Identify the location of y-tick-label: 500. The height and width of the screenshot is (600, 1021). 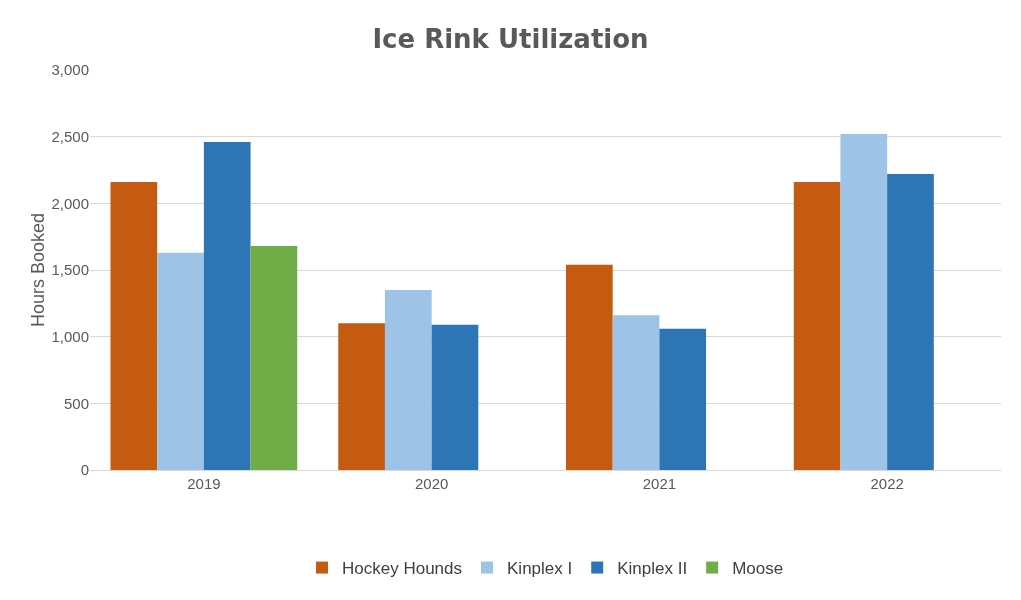
(76, 403).